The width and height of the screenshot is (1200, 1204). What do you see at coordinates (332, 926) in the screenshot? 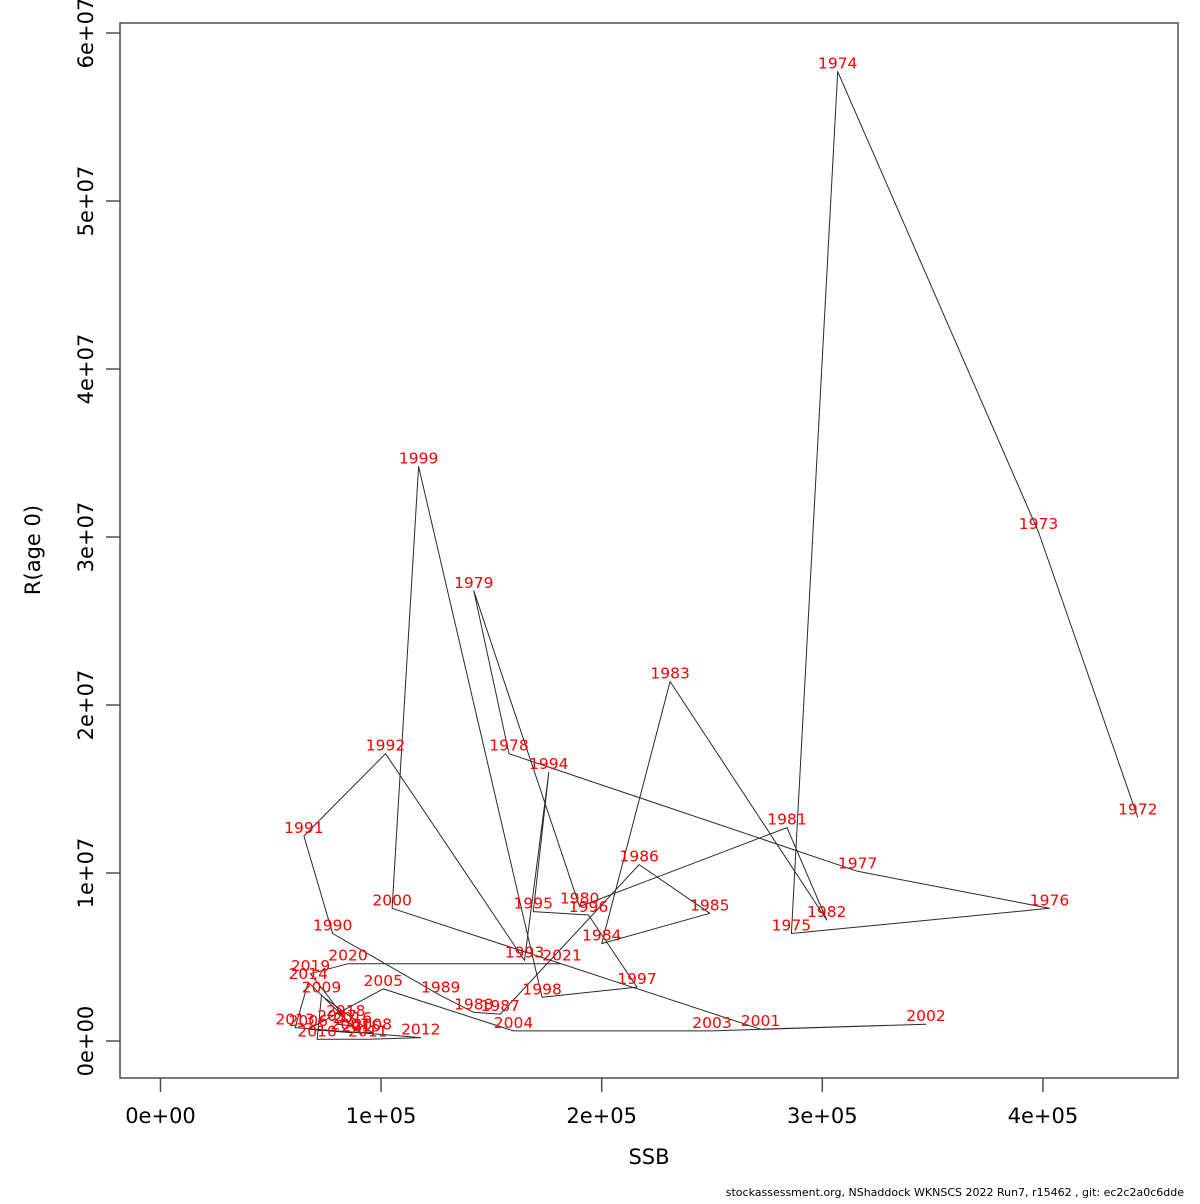
I see `year-label: 1990` at bounding box center [332, 926].